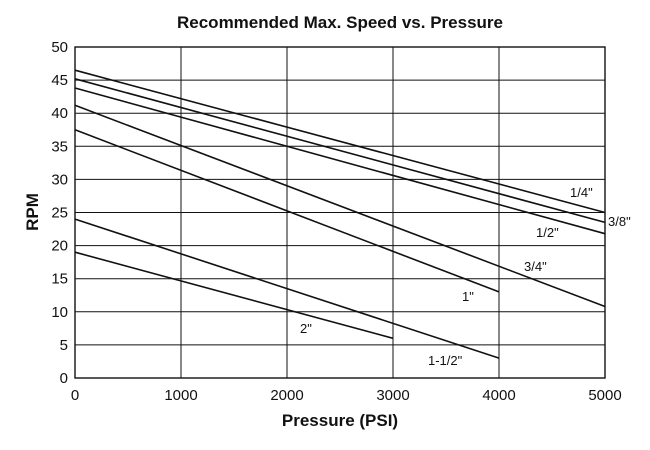  What do you see at coordinates (445, 360) in the screenshot?
I see `series-label-1-1-2: 1-1/2"` at bounding box center [445, 360].